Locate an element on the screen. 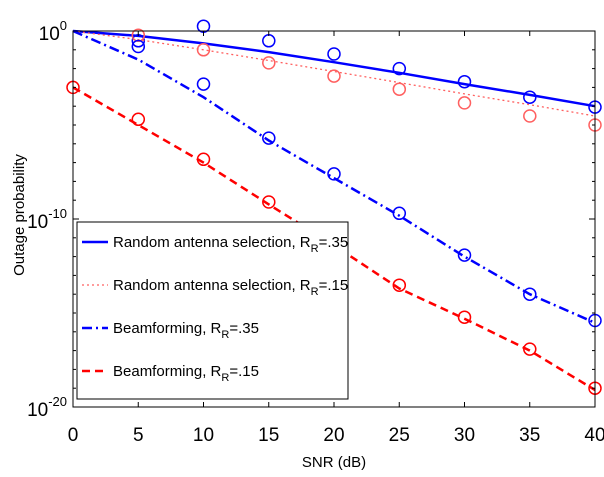 This screenshot has width=604, height=477. y-tick-label: 10-20 is located at coordinates (47, 407).